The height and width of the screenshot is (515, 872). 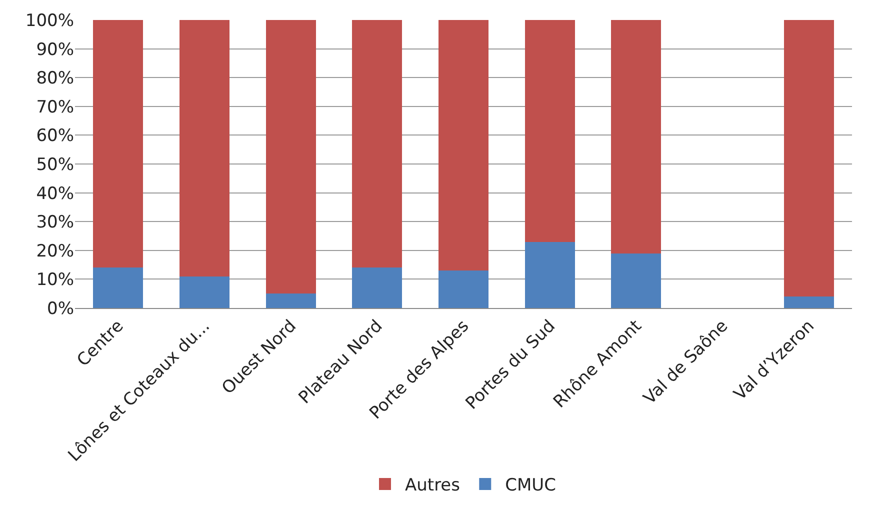 What do you see at coordinates (49, 20) in the screenshot?
I see `y-tick-label: 100%` at bounding box center [49, 20].